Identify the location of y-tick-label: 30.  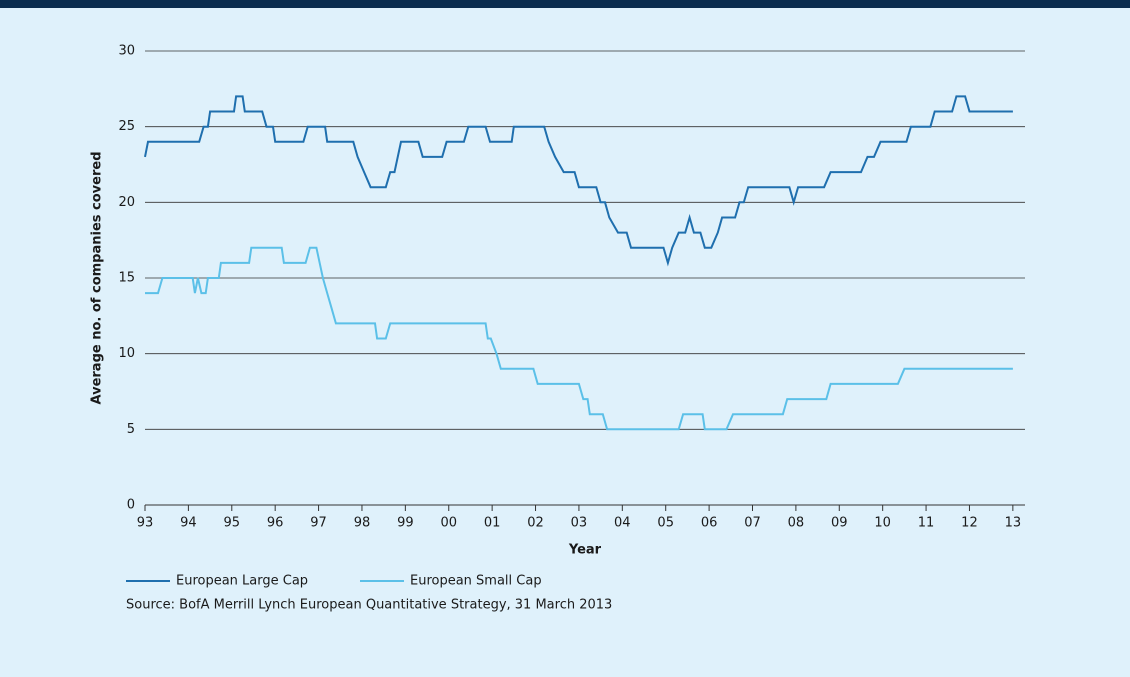
(126, 51).